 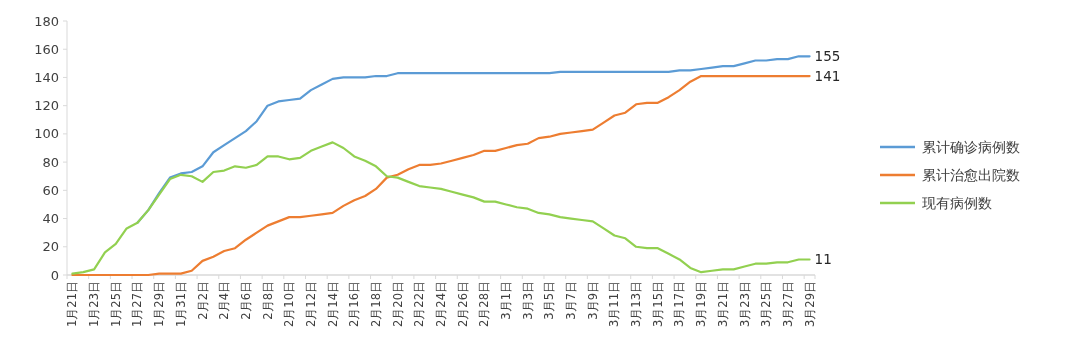 What do you see at coordinates (397, 304) in the screenshot?
I see `x-tick-label: 2月20日` at bounding box center [397, 304].